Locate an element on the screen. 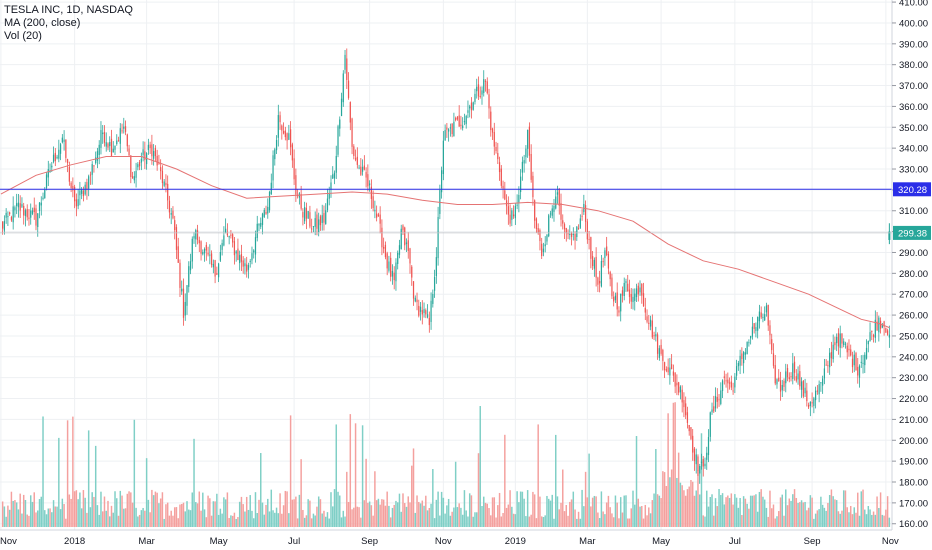  time-tick-label: May is located at coordinates (219, 541).